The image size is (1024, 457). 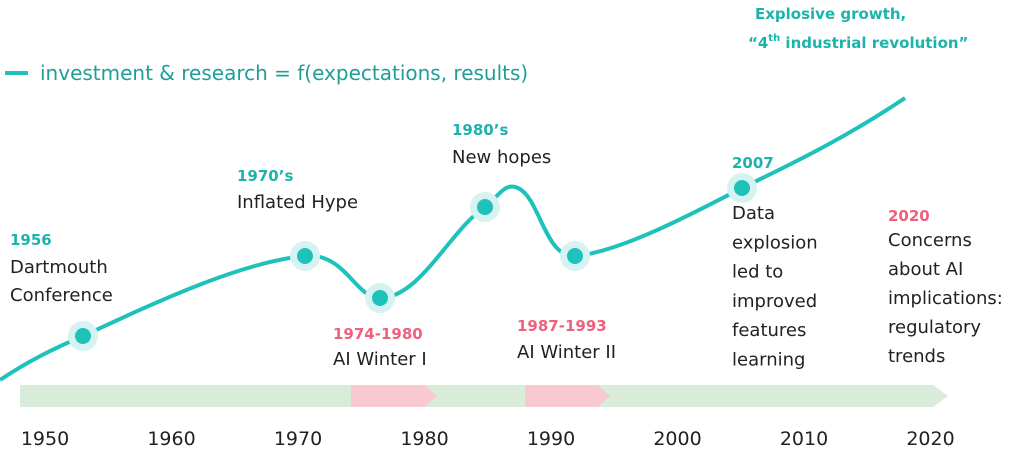 I want to click on axis-label: 1990, so click(x=551, y=439).